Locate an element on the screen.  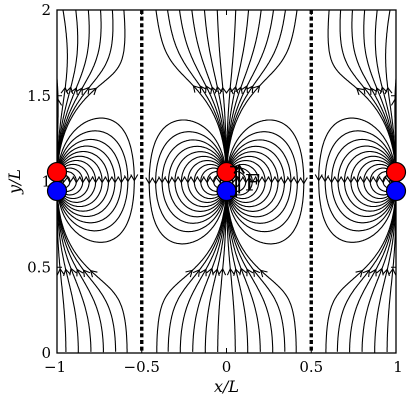
x-tick-label: 0 is located at coordinates (227, 367).